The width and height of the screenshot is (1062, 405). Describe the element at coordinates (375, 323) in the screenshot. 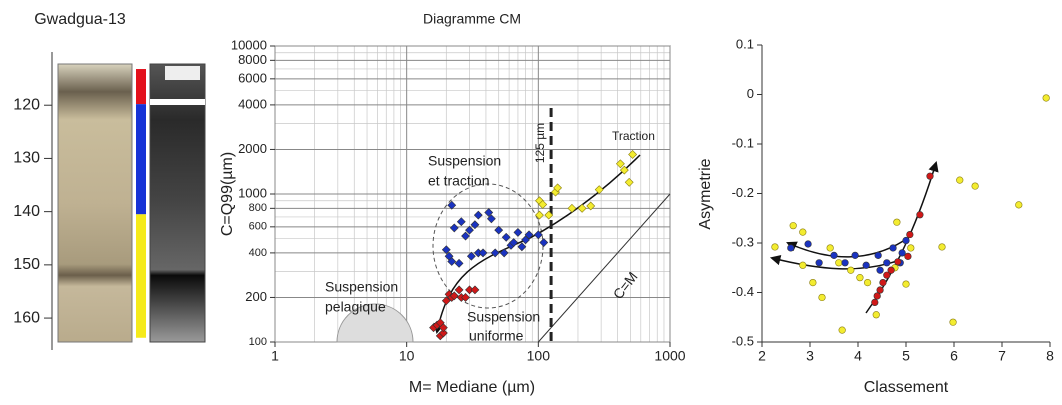

I see `pelagic-zone` at that location.